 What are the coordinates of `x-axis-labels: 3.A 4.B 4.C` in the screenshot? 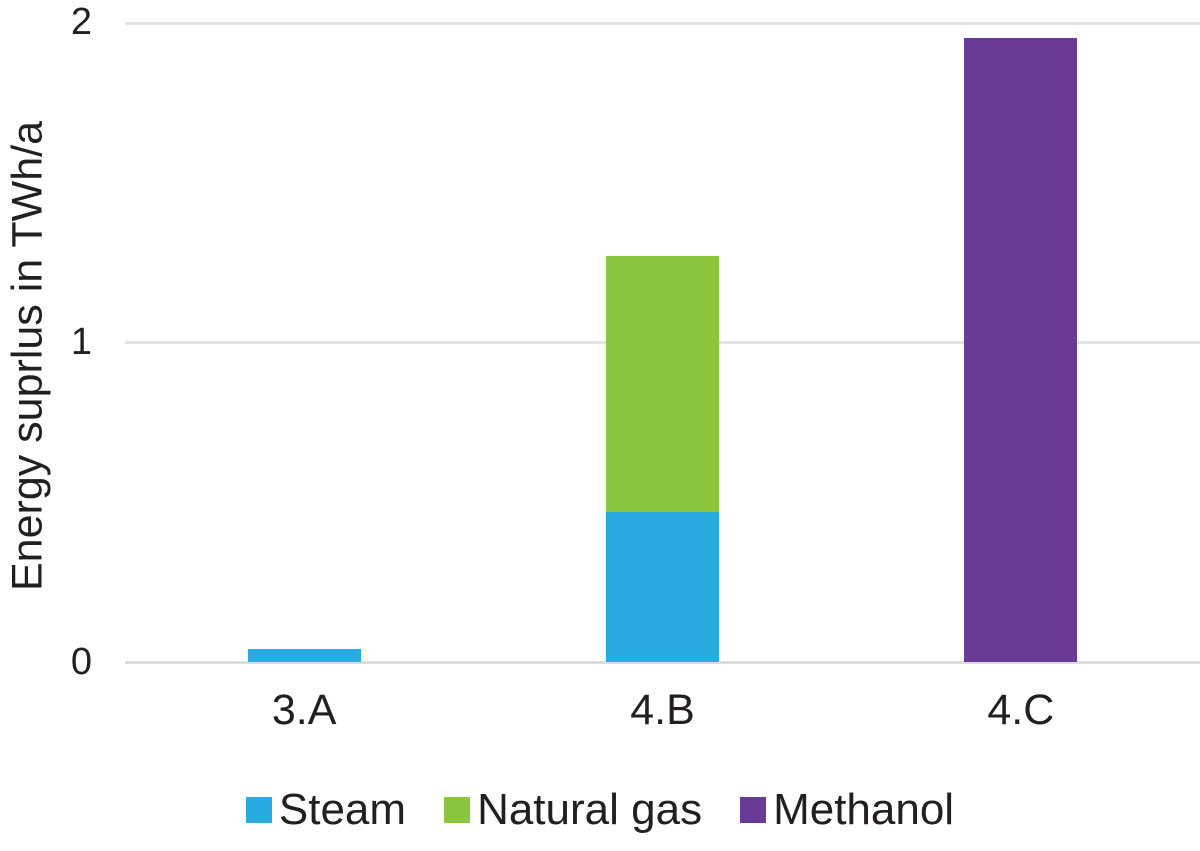 It's located at (662, 710).